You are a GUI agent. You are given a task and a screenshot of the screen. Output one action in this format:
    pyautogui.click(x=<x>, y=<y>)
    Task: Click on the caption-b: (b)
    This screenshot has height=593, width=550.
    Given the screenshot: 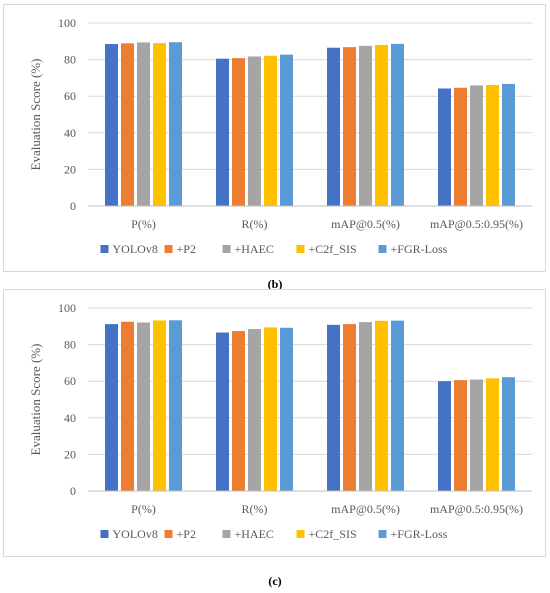 What is the action you would take?
    pyautogui.click(x=275, y=284)
    